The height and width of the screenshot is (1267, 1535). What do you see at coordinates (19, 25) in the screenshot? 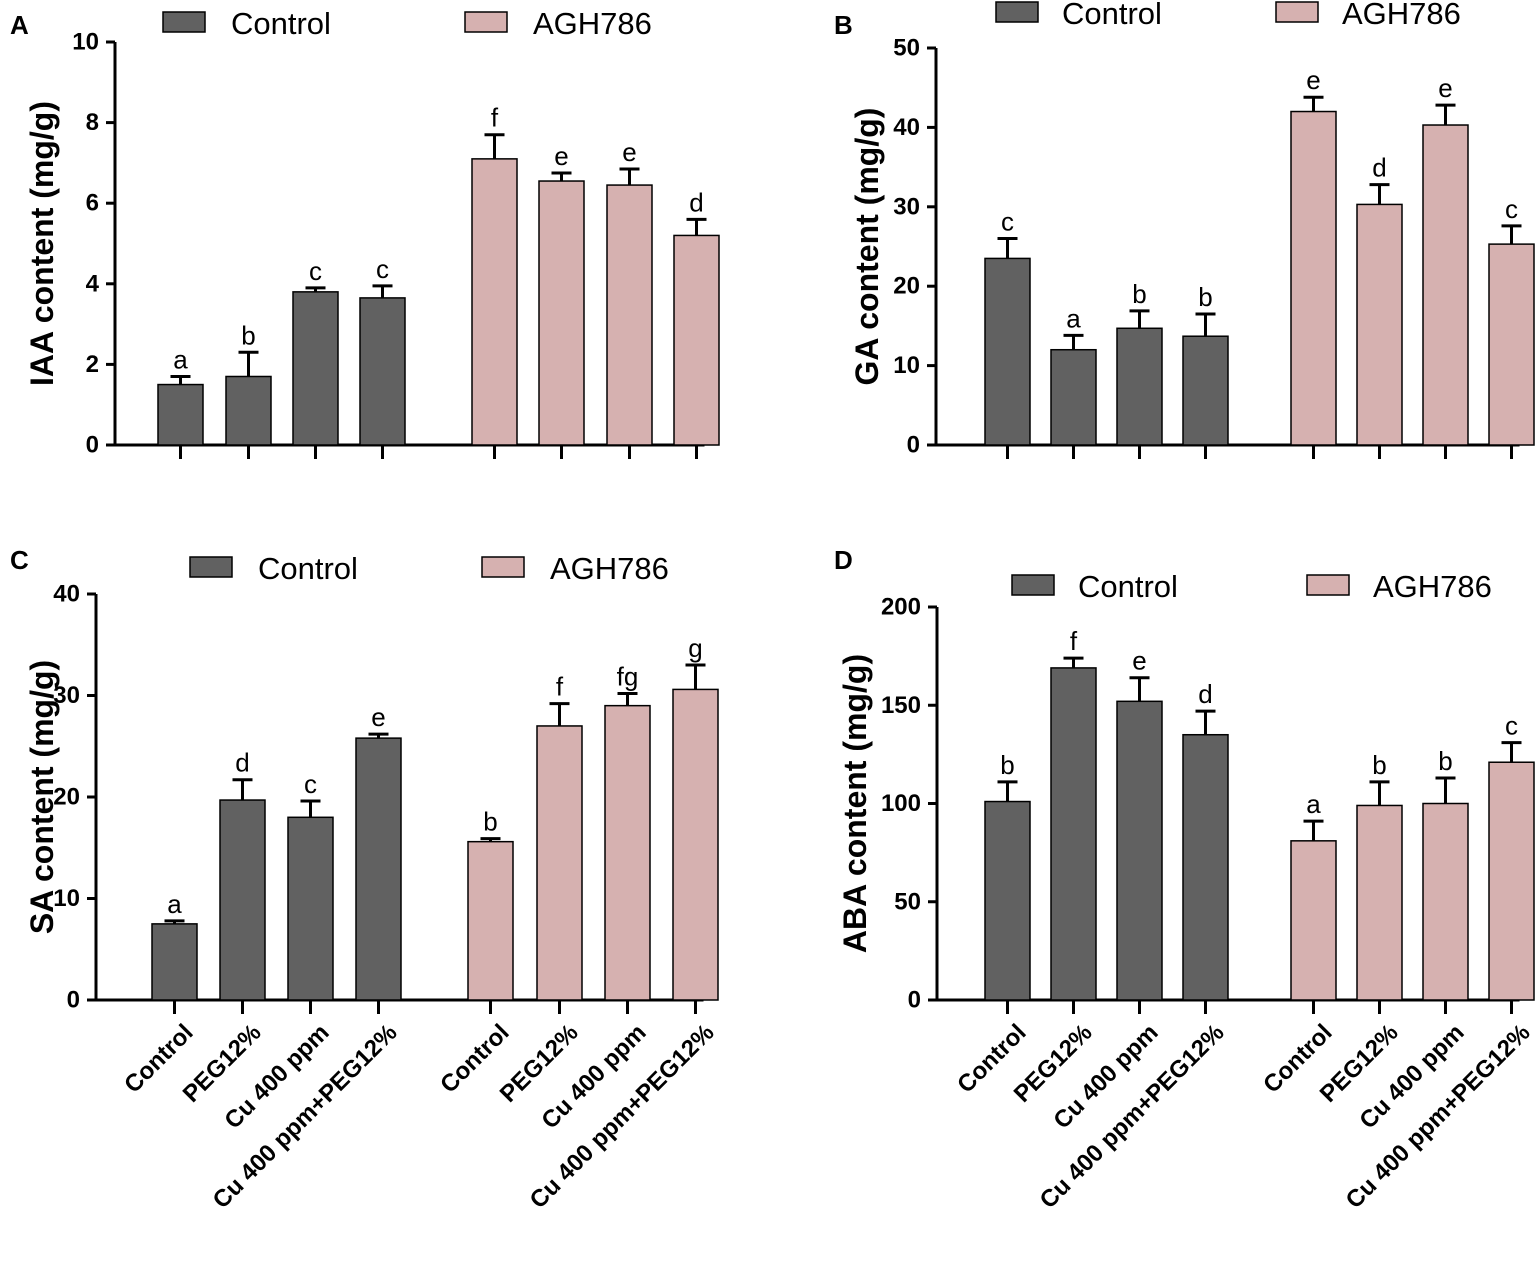
I see `panel-letter: A` at bounding box center [19, 25].